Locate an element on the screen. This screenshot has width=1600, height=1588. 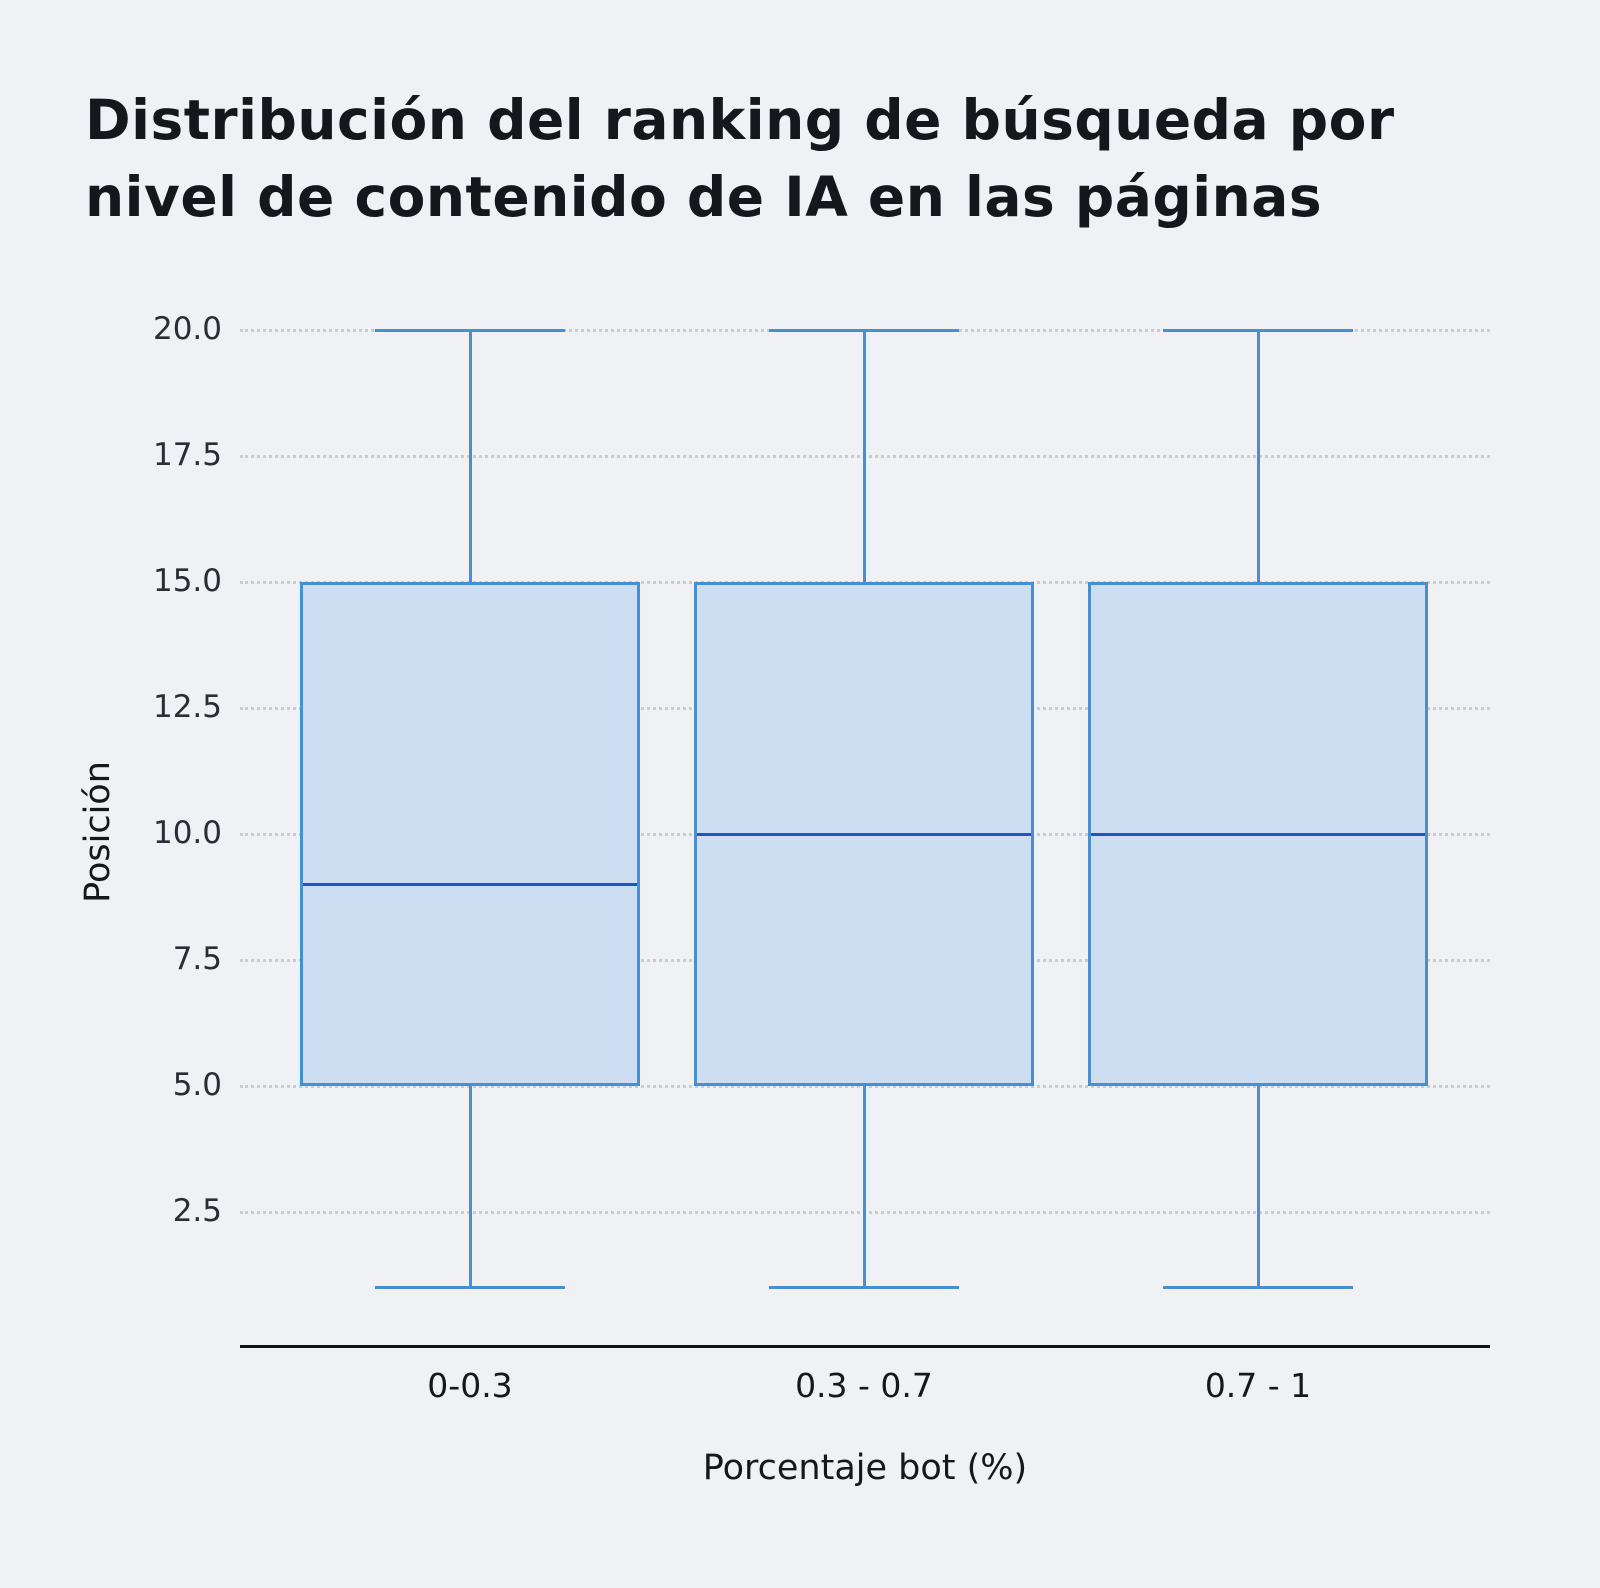
x-tick-label: 0-0.3 is located at coordinates (470, 1385).